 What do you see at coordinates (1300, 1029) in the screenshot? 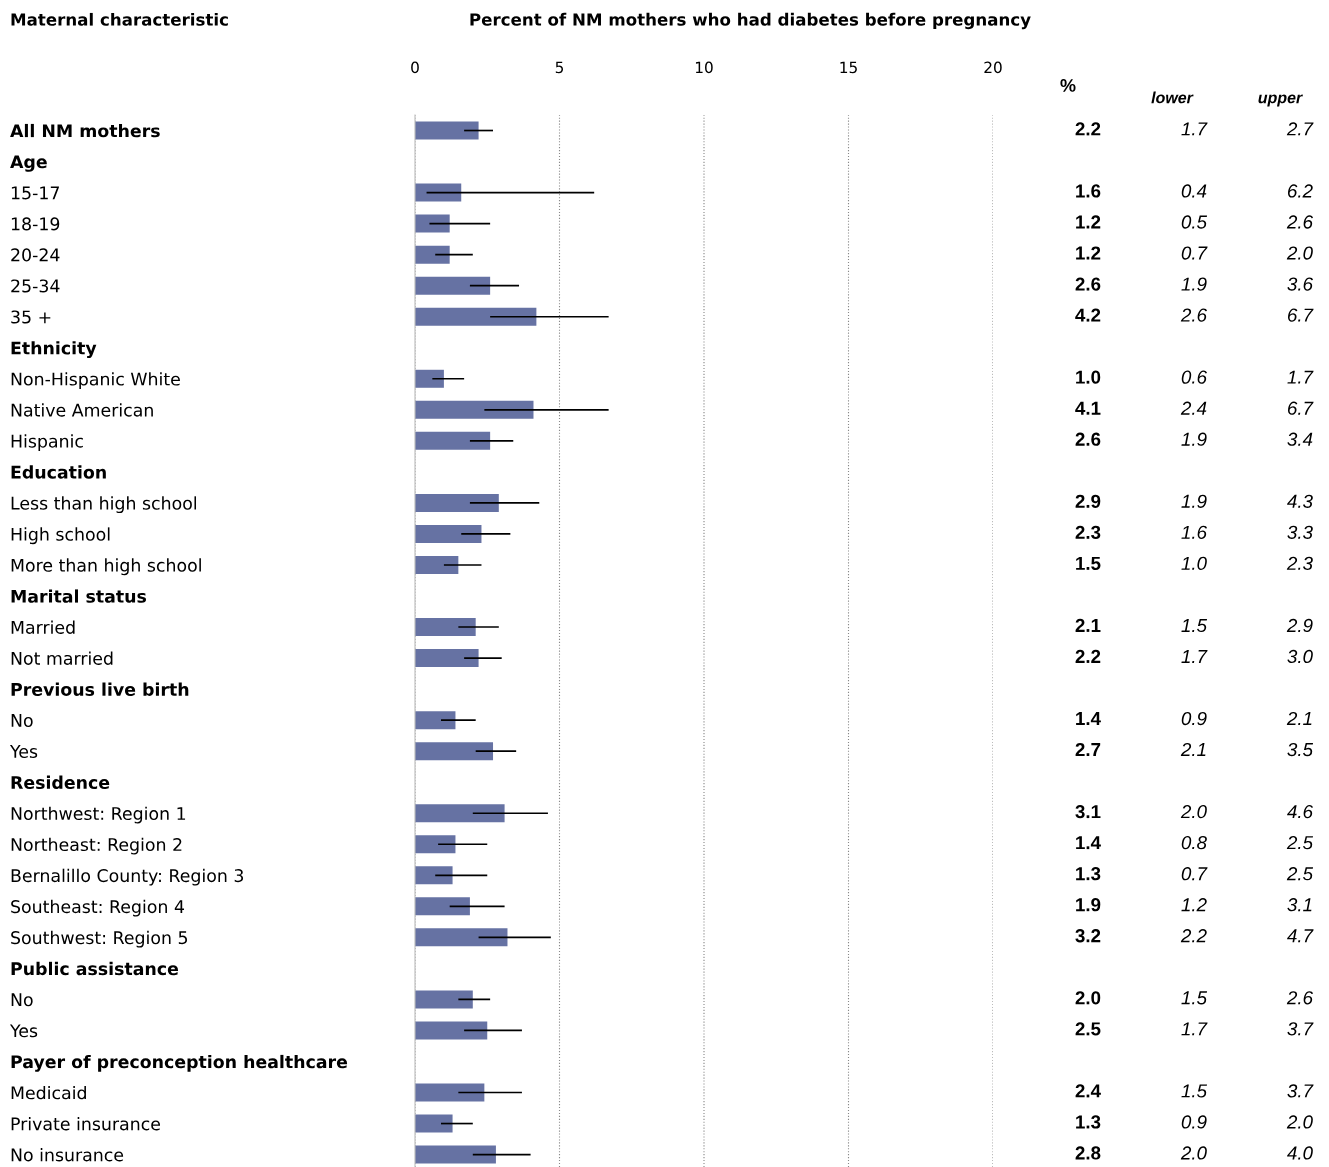
I see `text: 3.7` at bounding box center [1300, 1029].